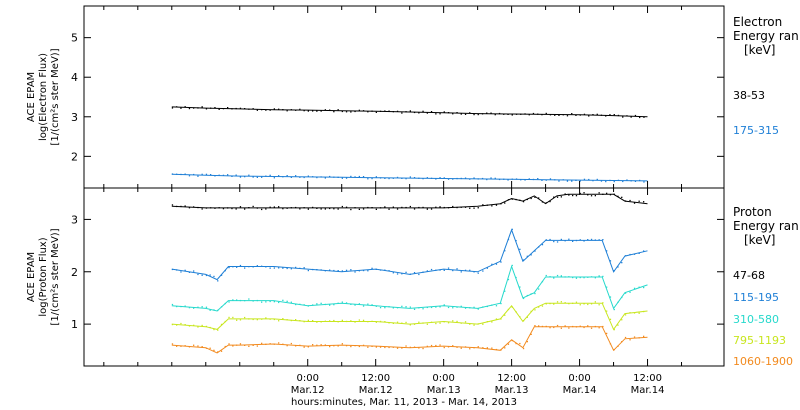 Image resolution: width=800 pixels, height=410 pixels. What do you see at coordinates (74, 117) in the screenshot?
I see `electron-y-tick-label: 3` at bounding box center [74, 117].